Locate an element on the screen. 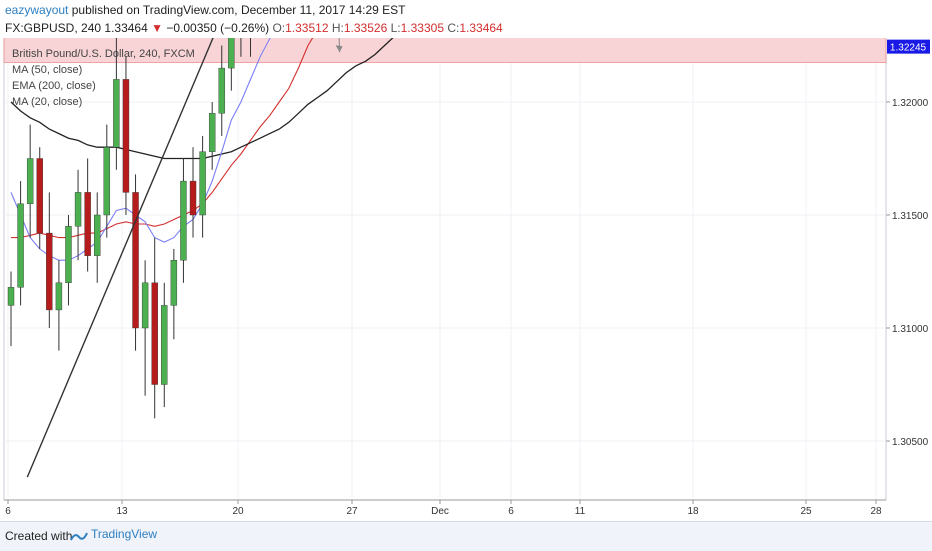 Image resolution: width=932 pixels, height=551 pixels. tradingview-logo-icon is located at coordinates (79, 536).